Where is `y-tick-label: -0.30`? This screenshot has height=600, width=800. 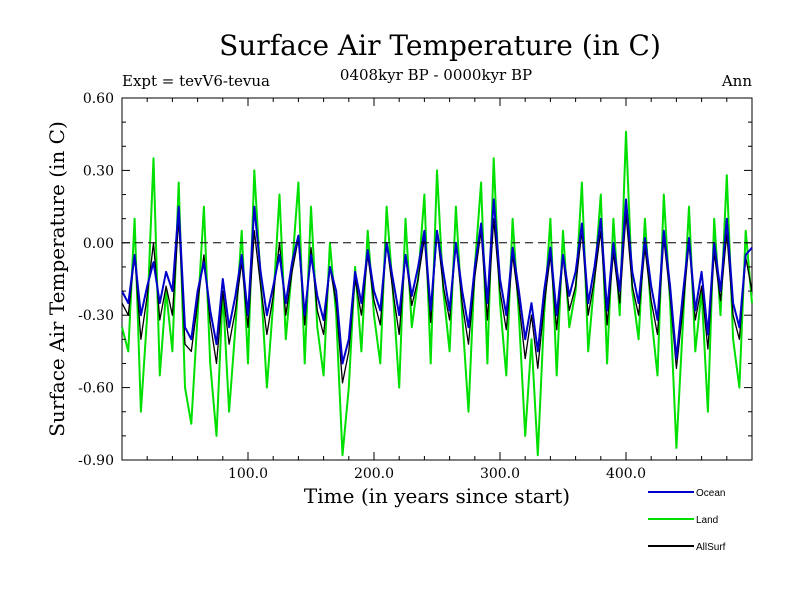 y-tick-label: -0.30 is located at coordinates (96, 316).